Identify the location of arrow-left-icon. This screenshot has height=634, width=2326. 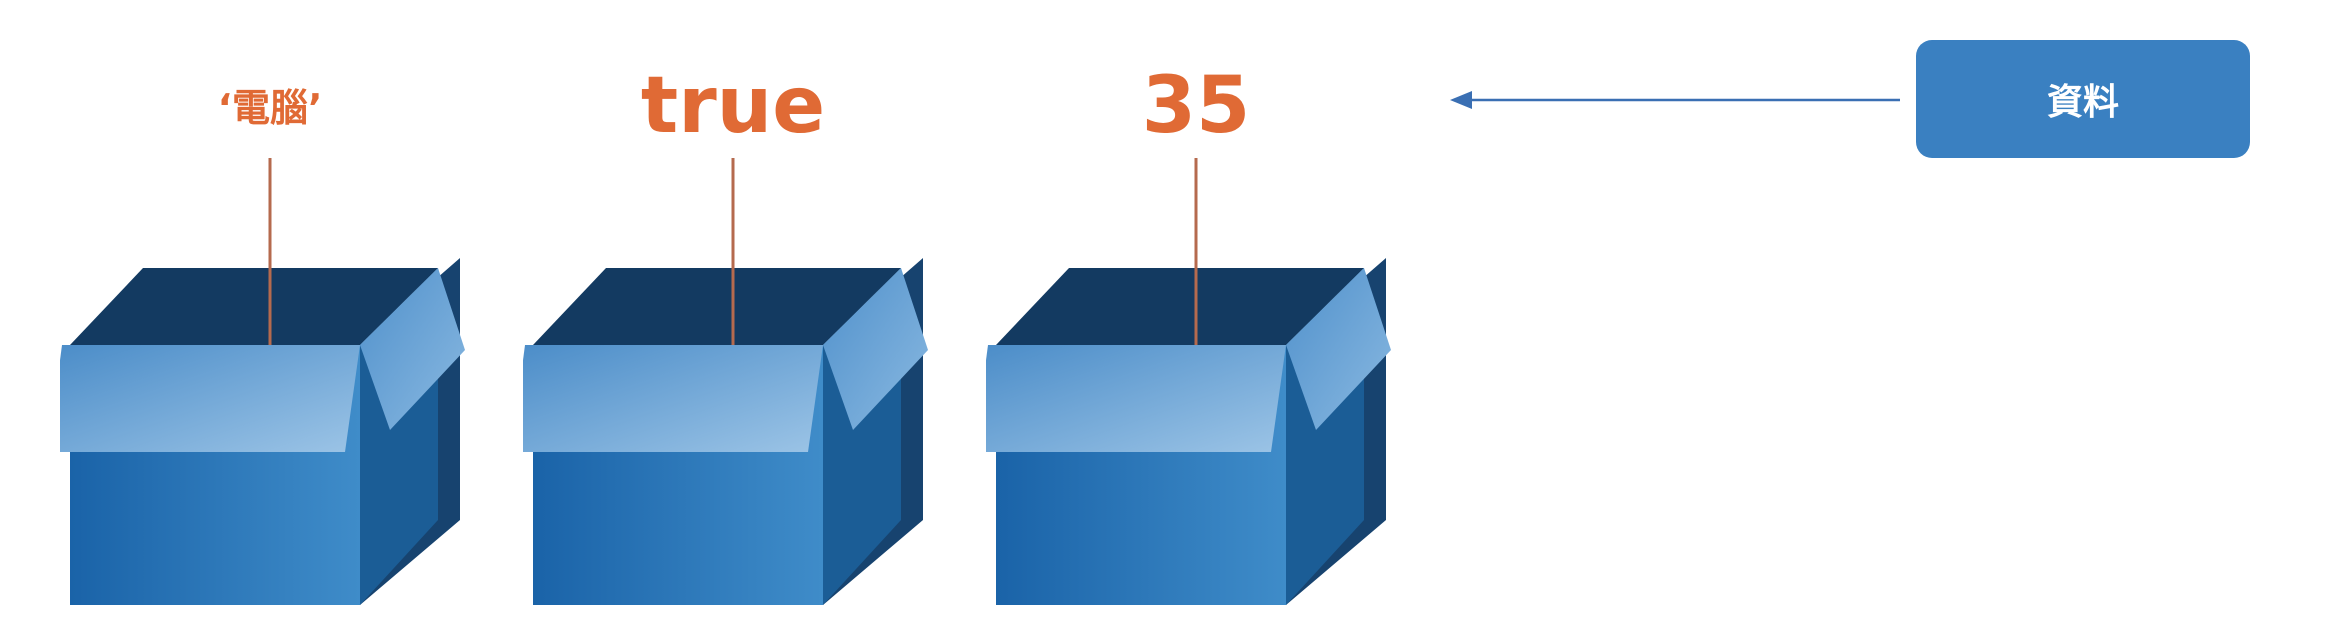
(1675, 100).